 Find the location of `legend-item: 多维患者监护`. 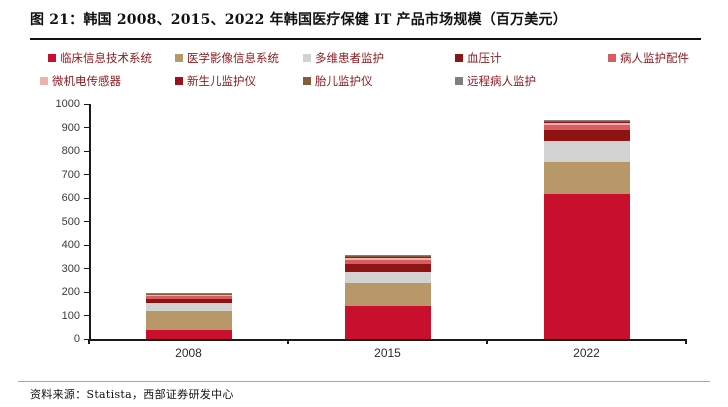

legend-item: 多维患者监护 is located at coordinates (343, 58).